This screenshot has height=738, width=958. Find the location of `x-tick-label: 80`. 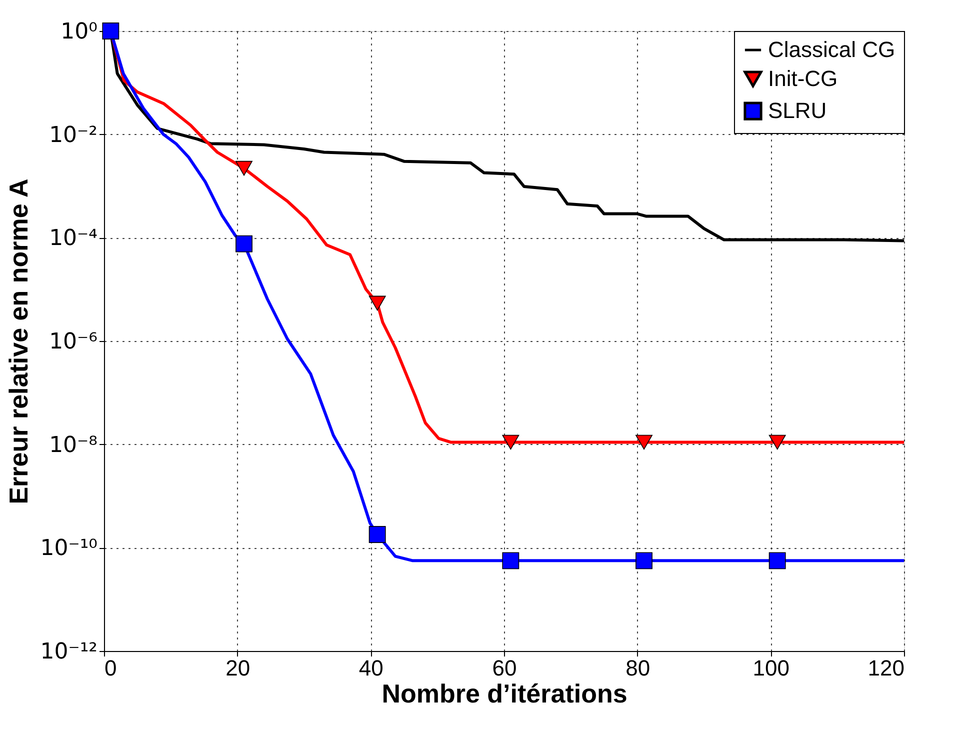

x-tick-label: 80 is located at coordinates (638, 668).